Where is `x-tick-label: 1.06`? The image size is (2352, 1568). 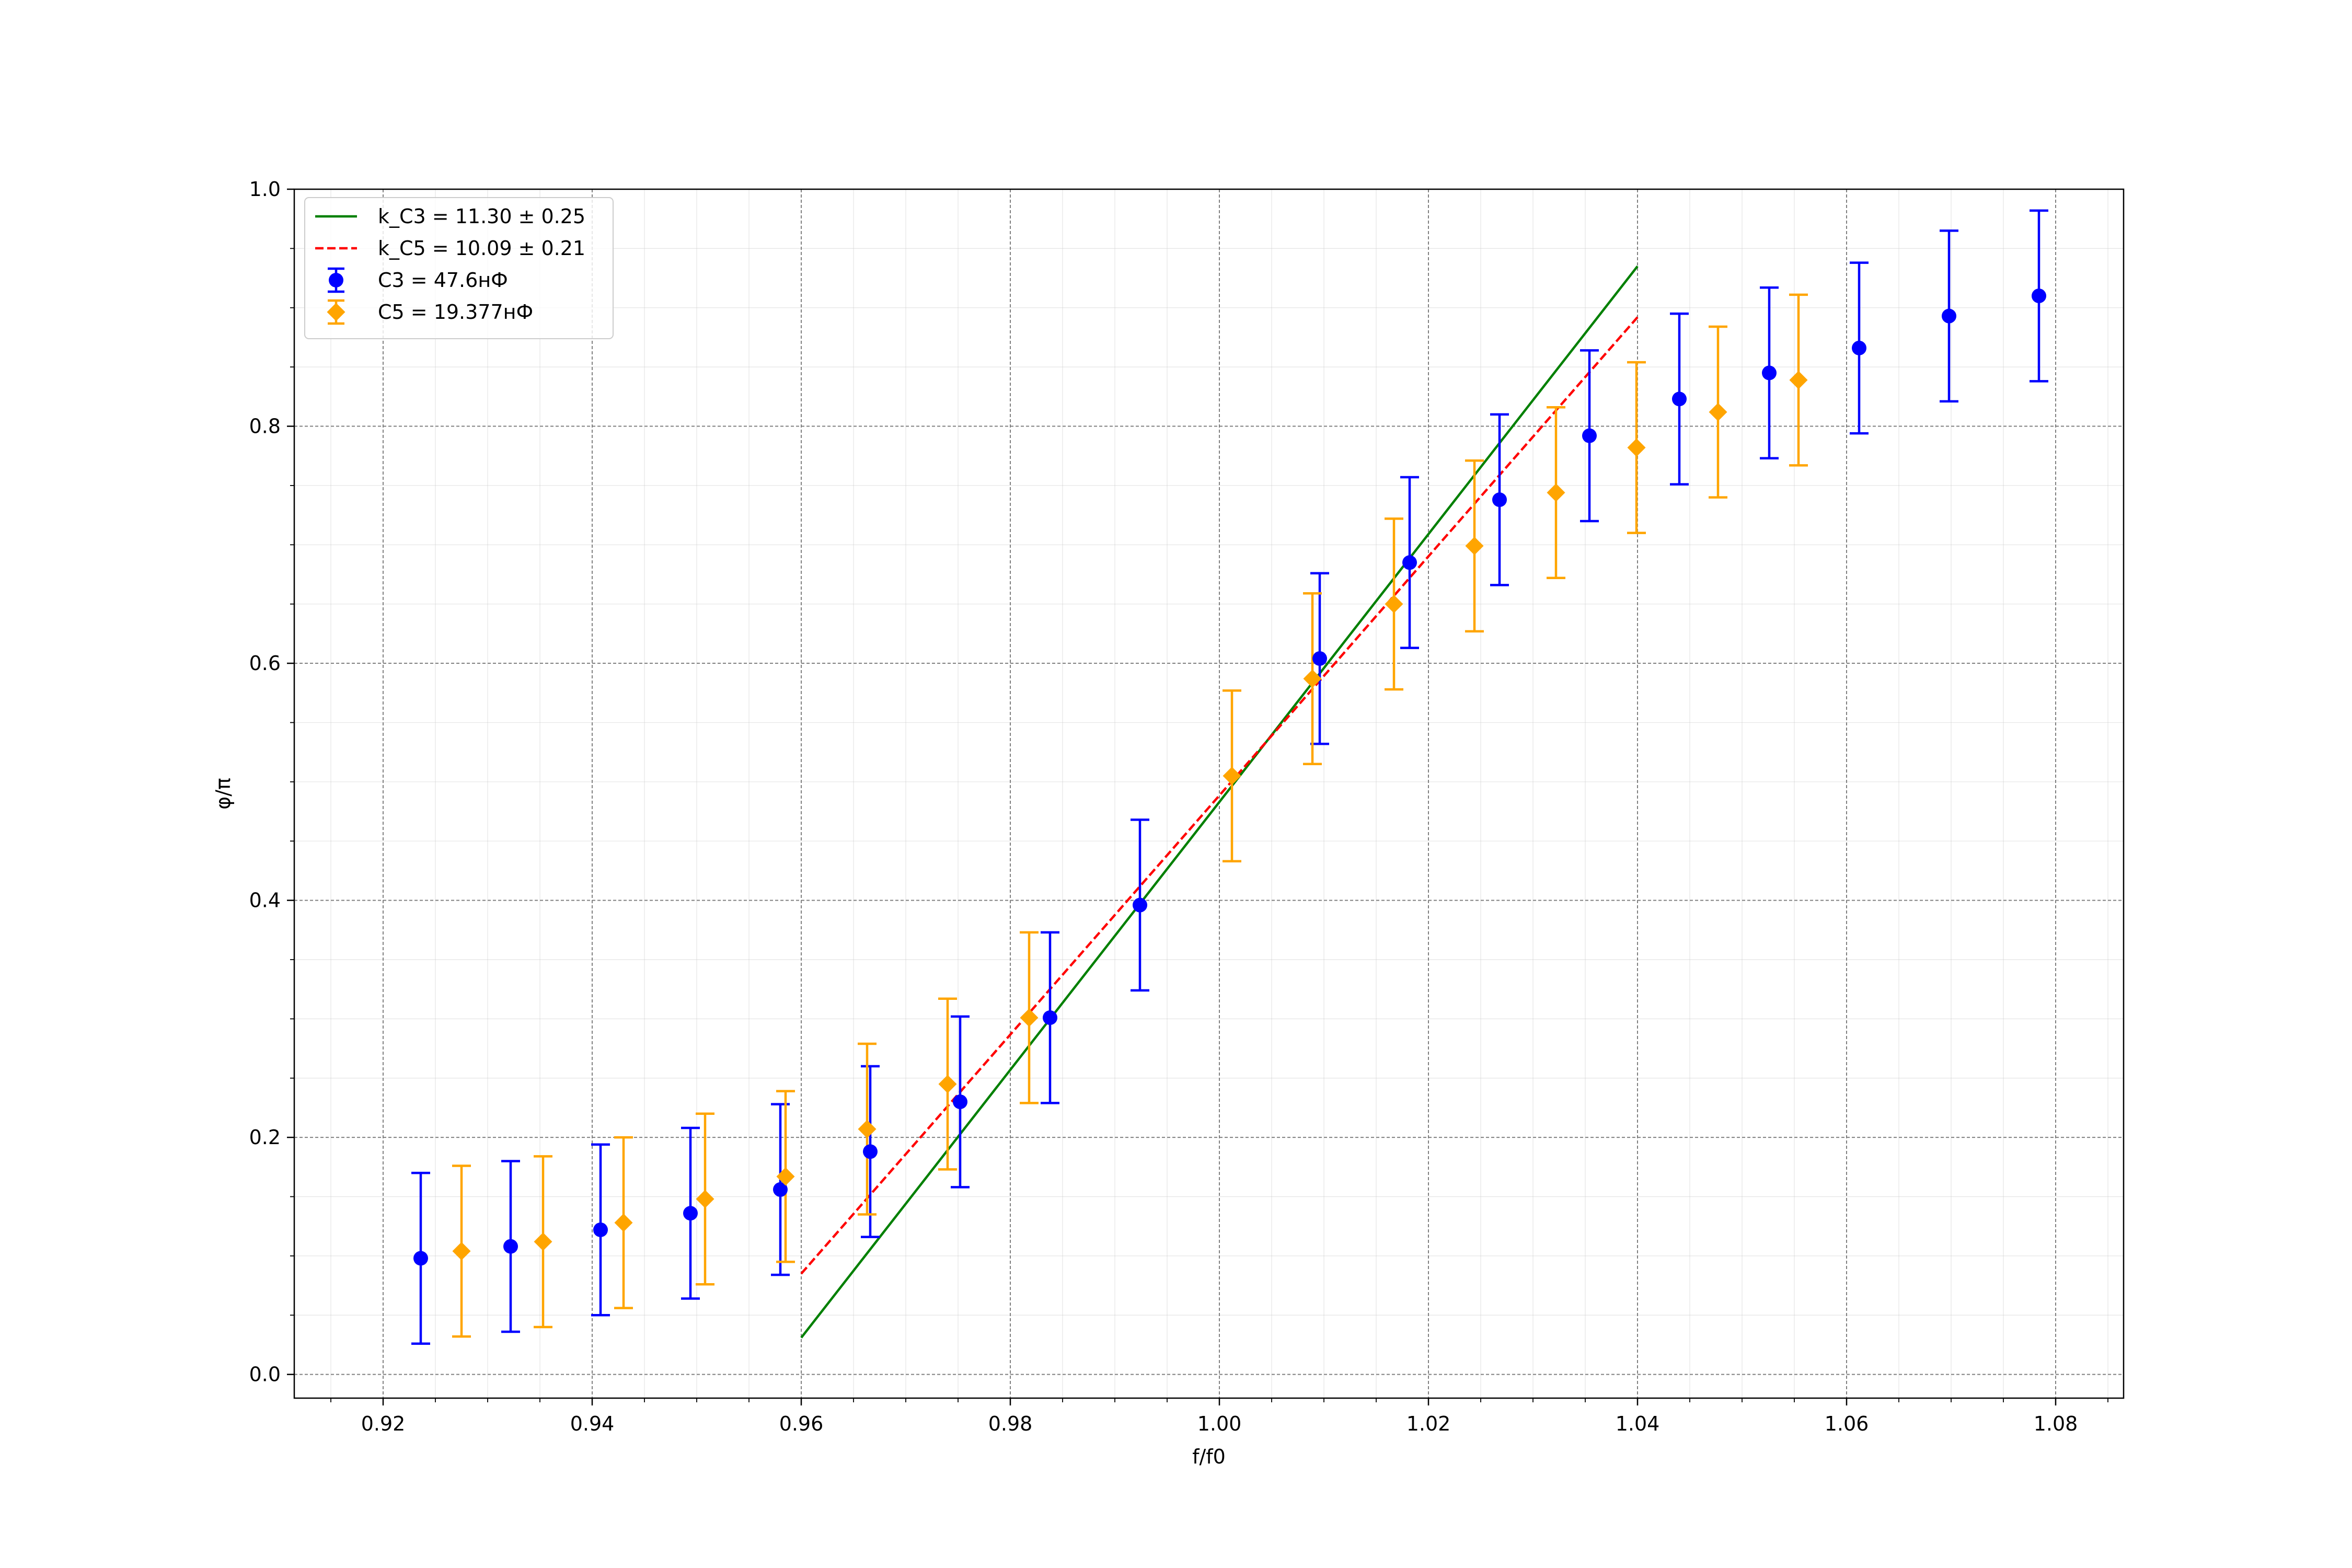 x-tick-label: 1.06 is located at coordinates (1847, 1423).